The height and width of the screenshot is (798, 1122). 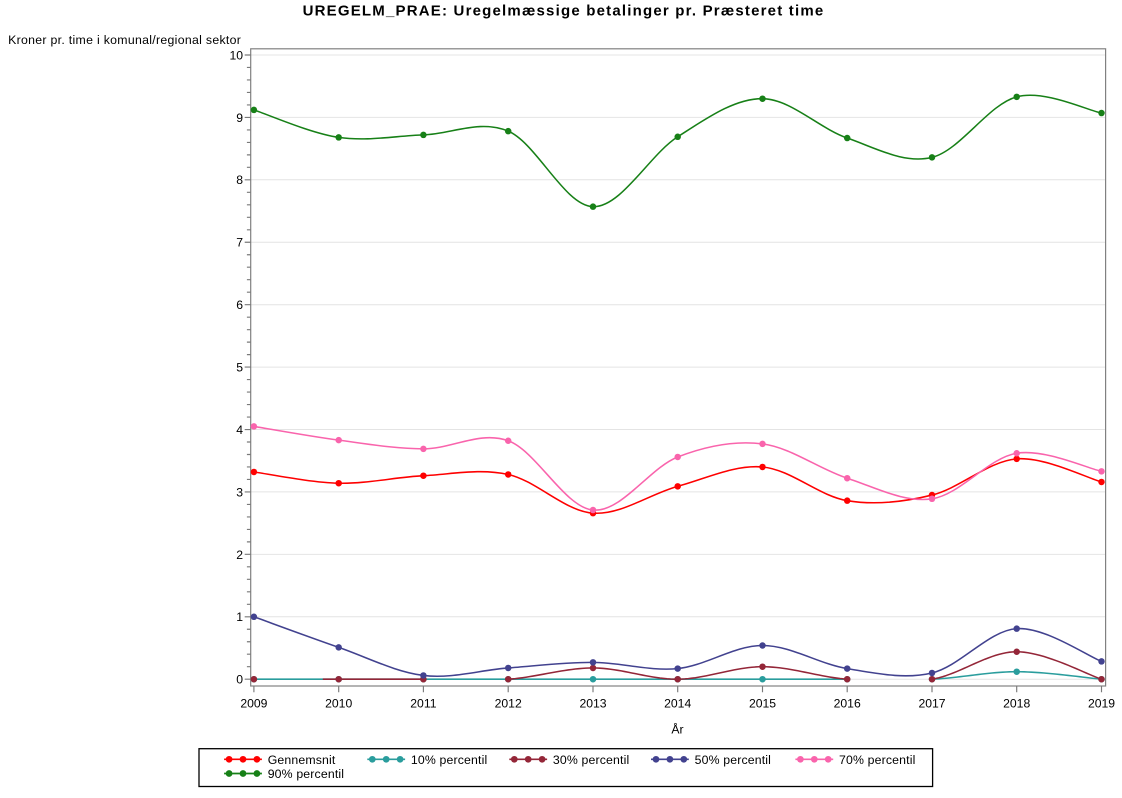 What do you see at coordinates (592, 703) in the screenshot?
I see `svg-text: 2013` at bounding box center [592, 703].